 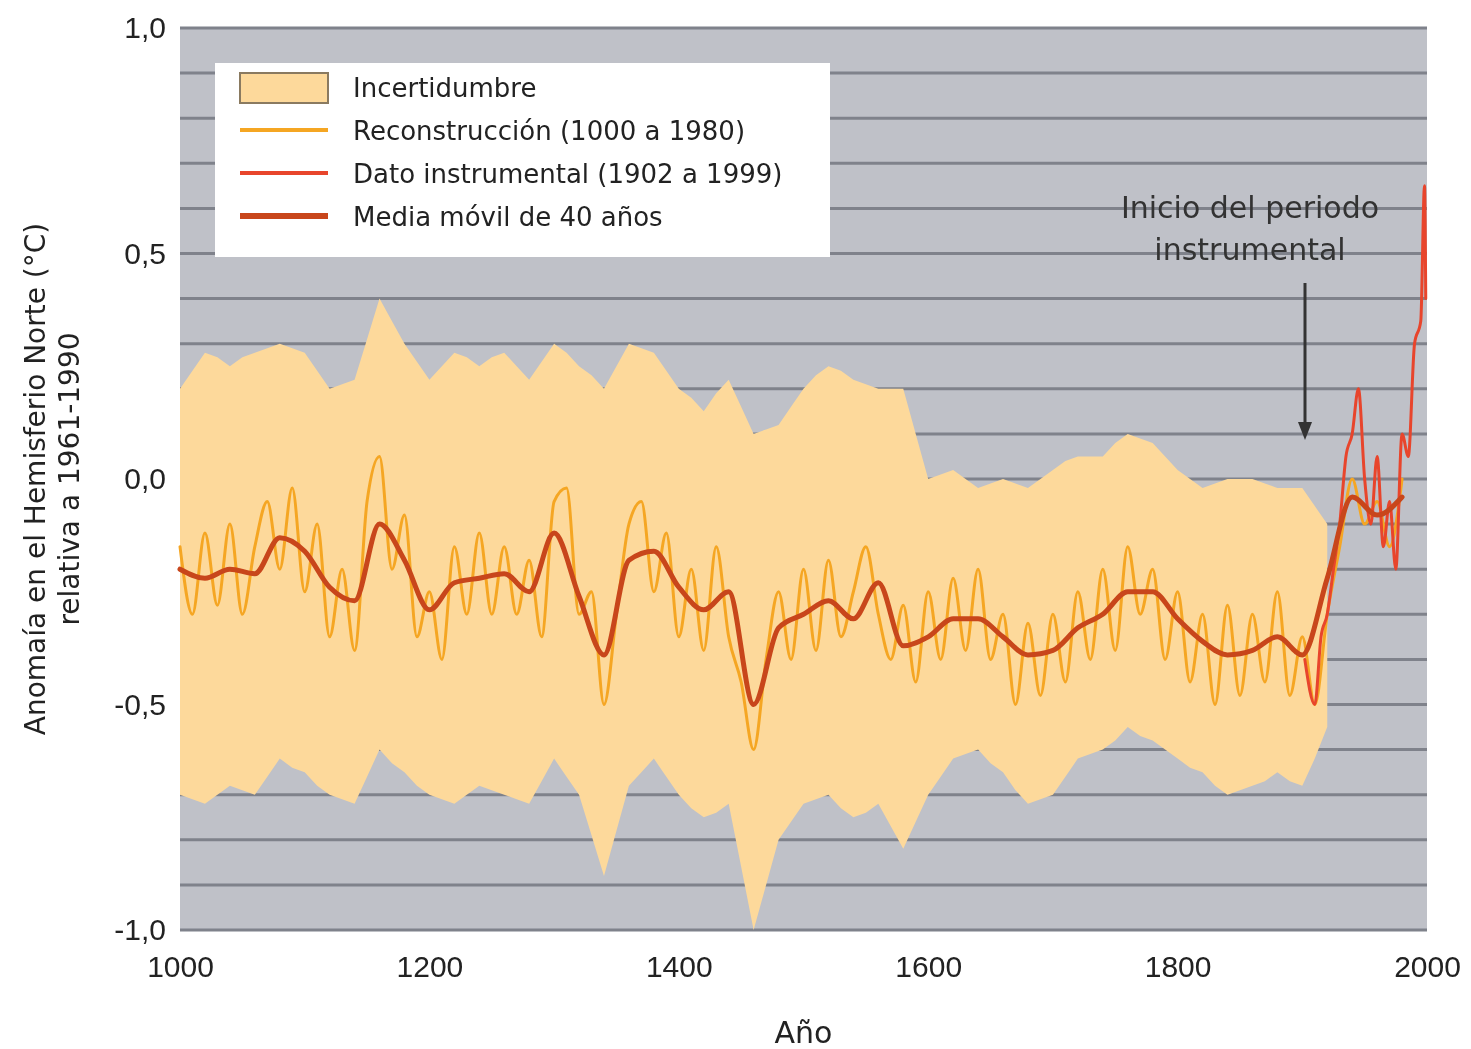 I want to click on legend-label: Reconstrucción (1000 a 1980), so click(x=549, y=131).